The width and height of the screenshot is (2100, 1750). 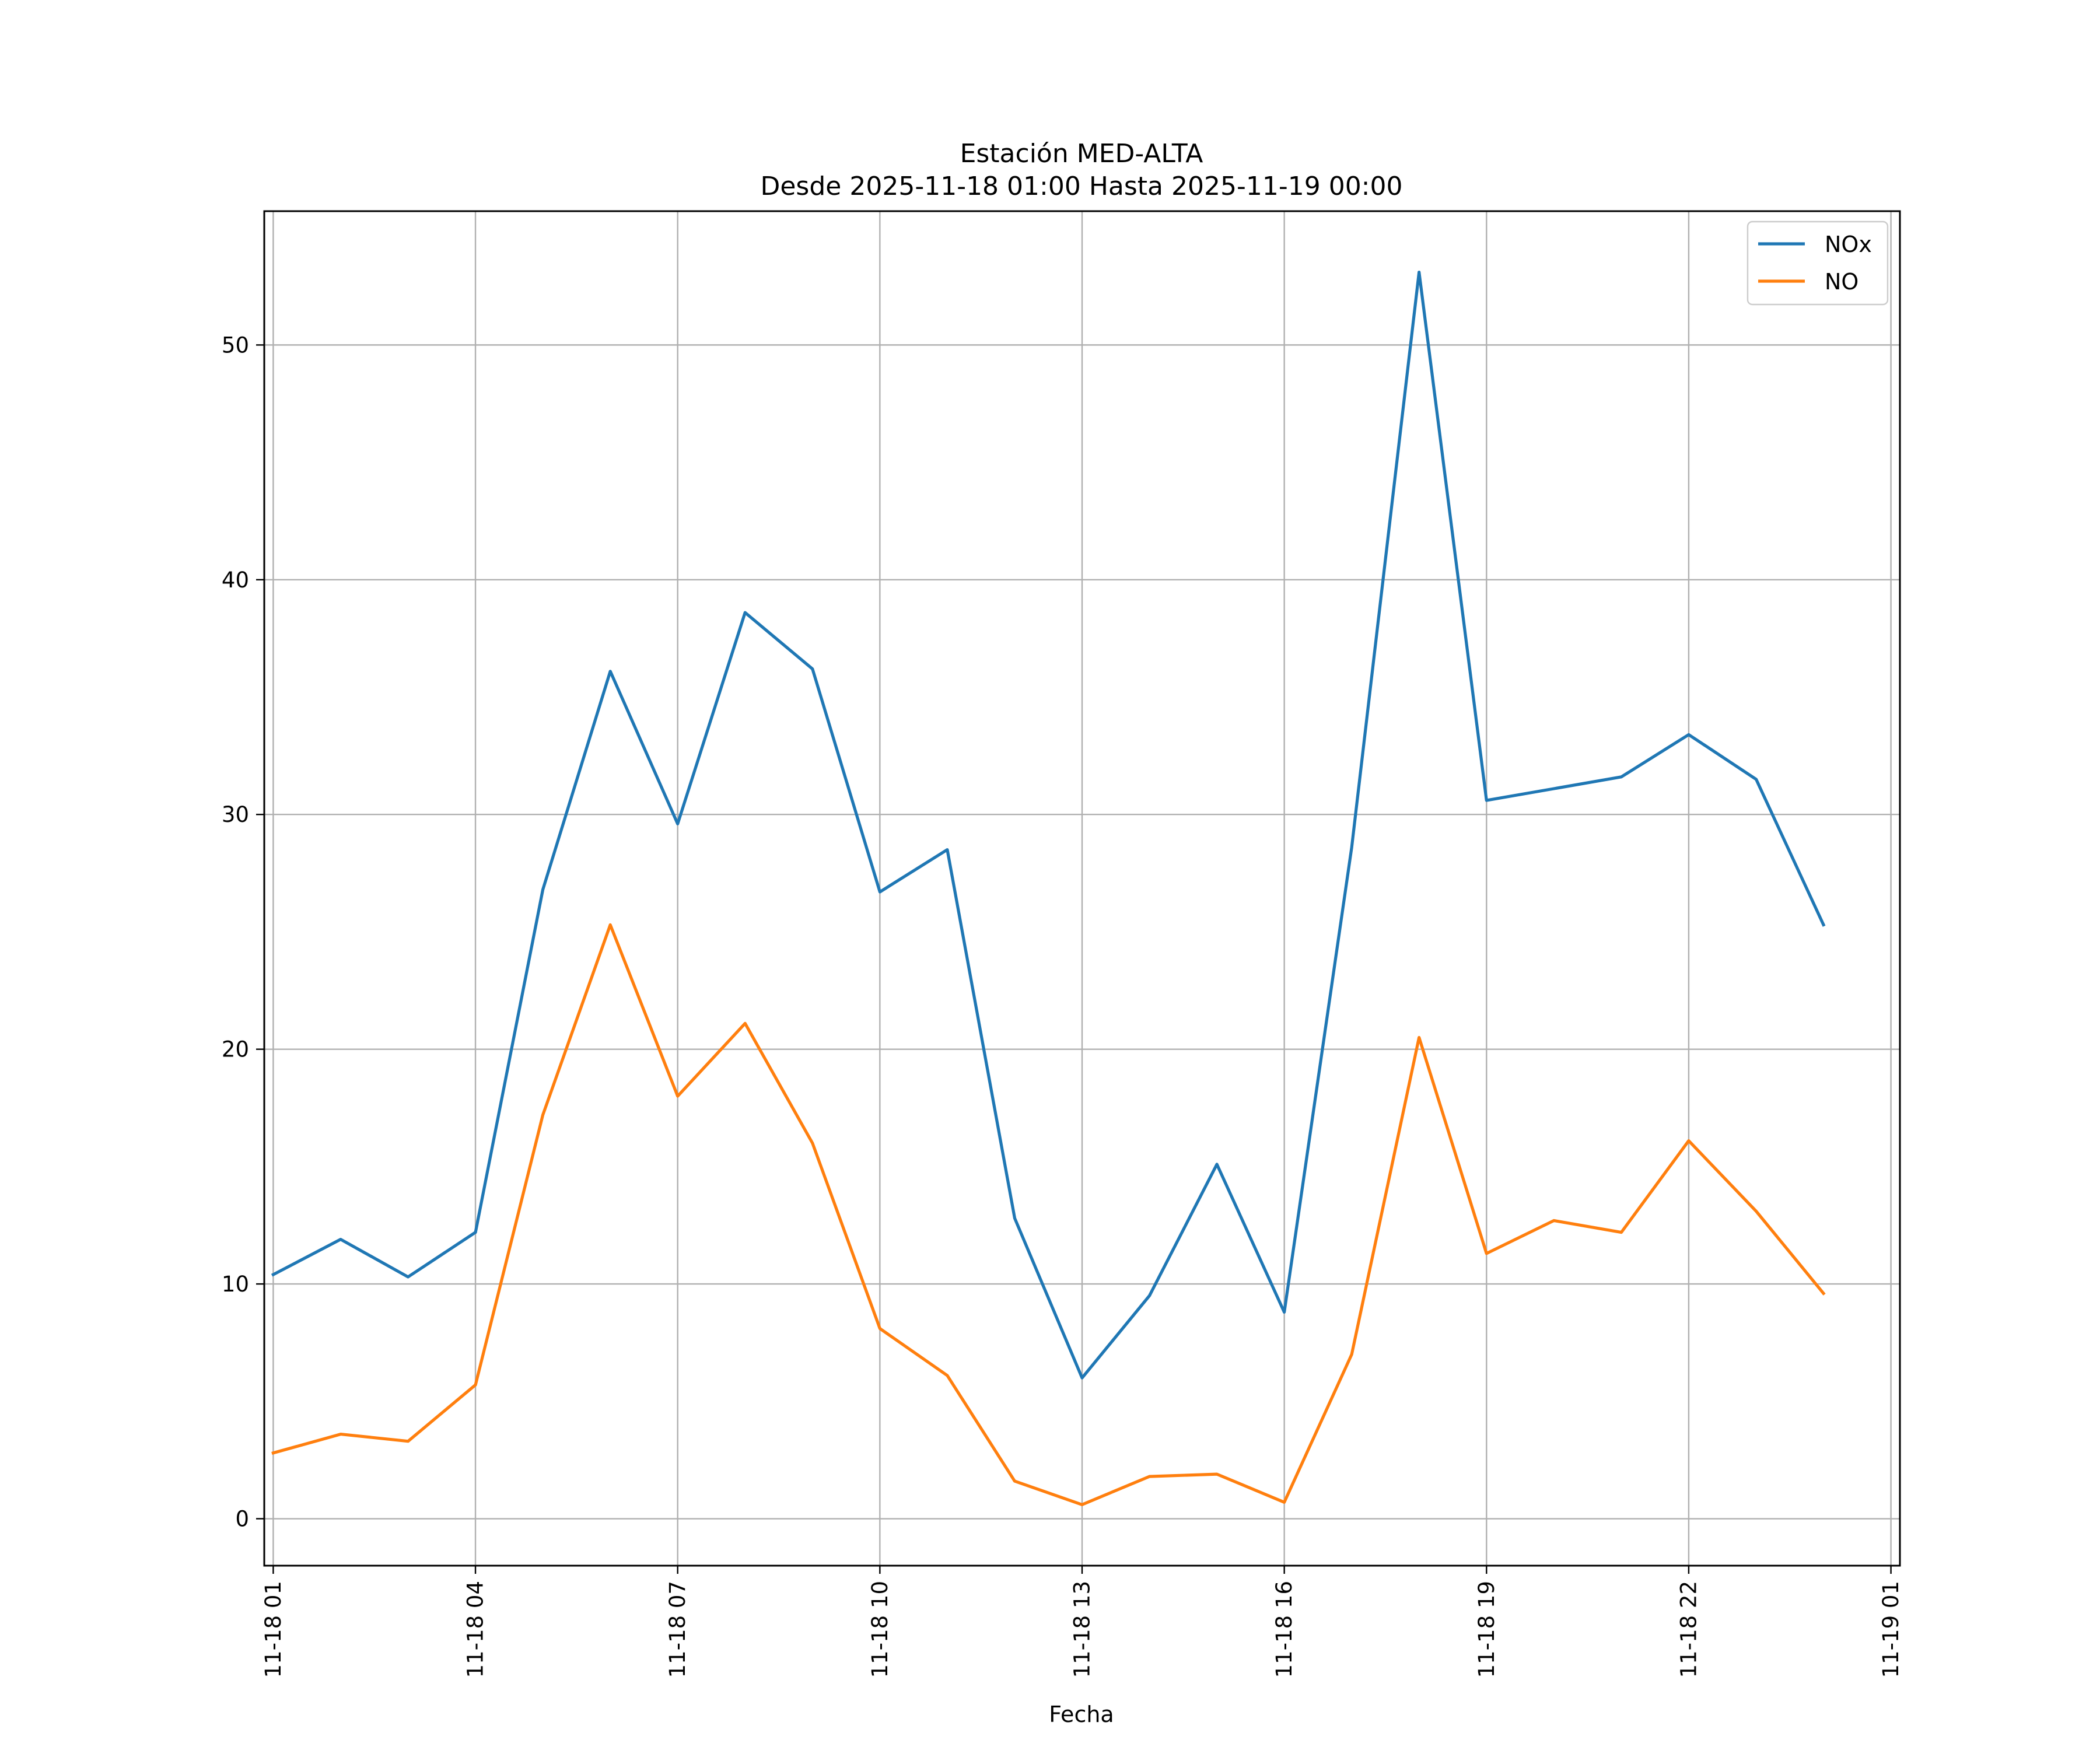 What do you see at coordinates (1081, 1714) in the screenshot?
I see `x-axis-label: Fecha` at bounding box center [1081, 1714].